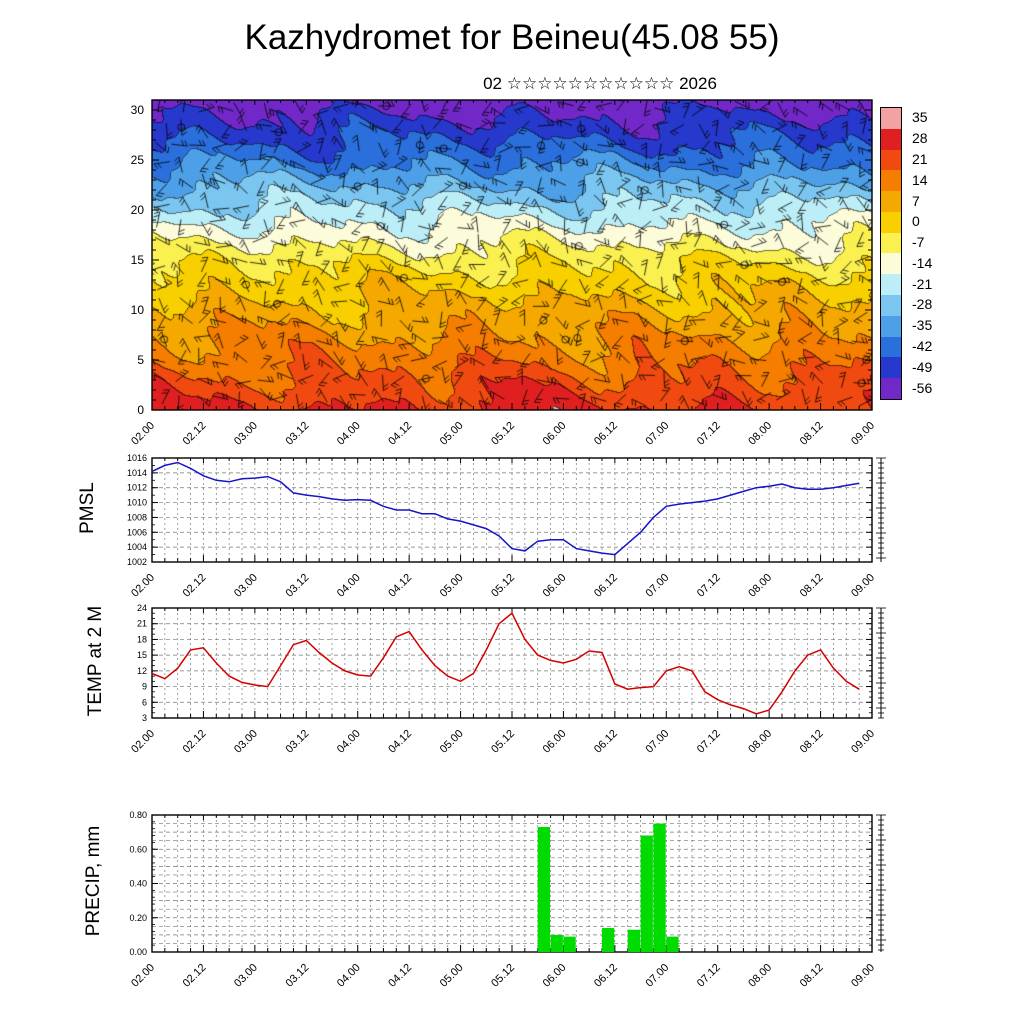  What do you see at coordinates (144, 687) in the screenshot?
I see `y-axis-label: 9` at bounding box center [144, 687].